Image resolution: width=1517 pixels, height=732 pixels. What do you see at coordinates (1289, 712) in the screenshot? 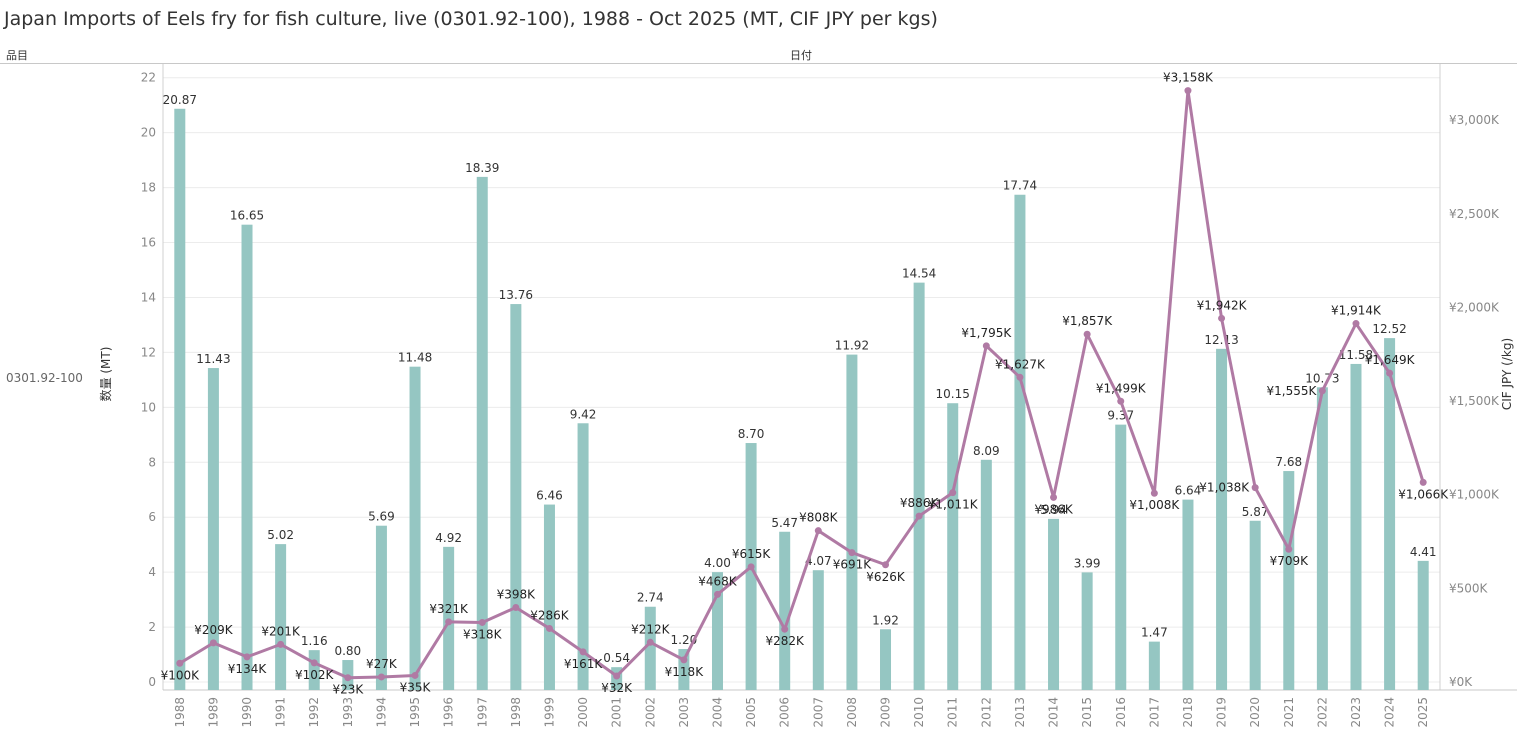
I see `x-tick-label: 2021` at bounding box center [1289, 712].